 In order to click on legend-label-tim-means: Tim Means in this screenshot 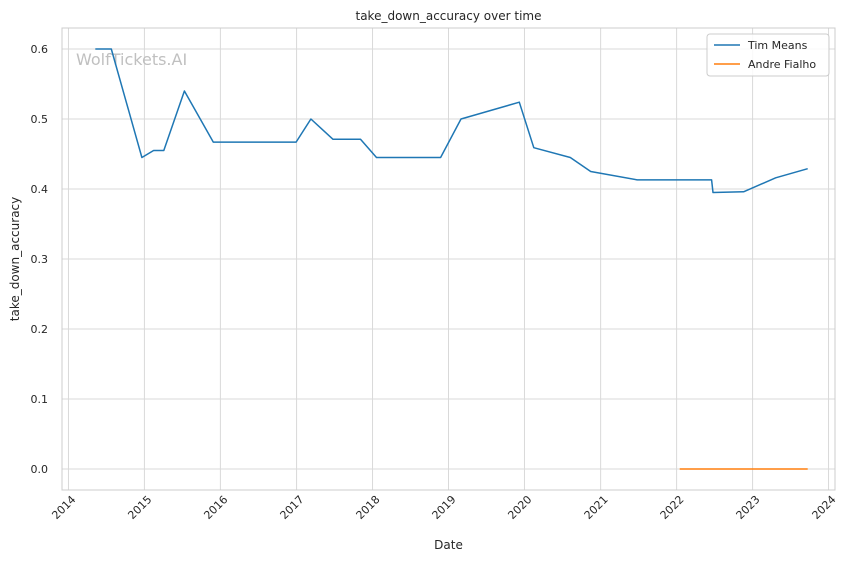, I will do `click(777, 45)`.